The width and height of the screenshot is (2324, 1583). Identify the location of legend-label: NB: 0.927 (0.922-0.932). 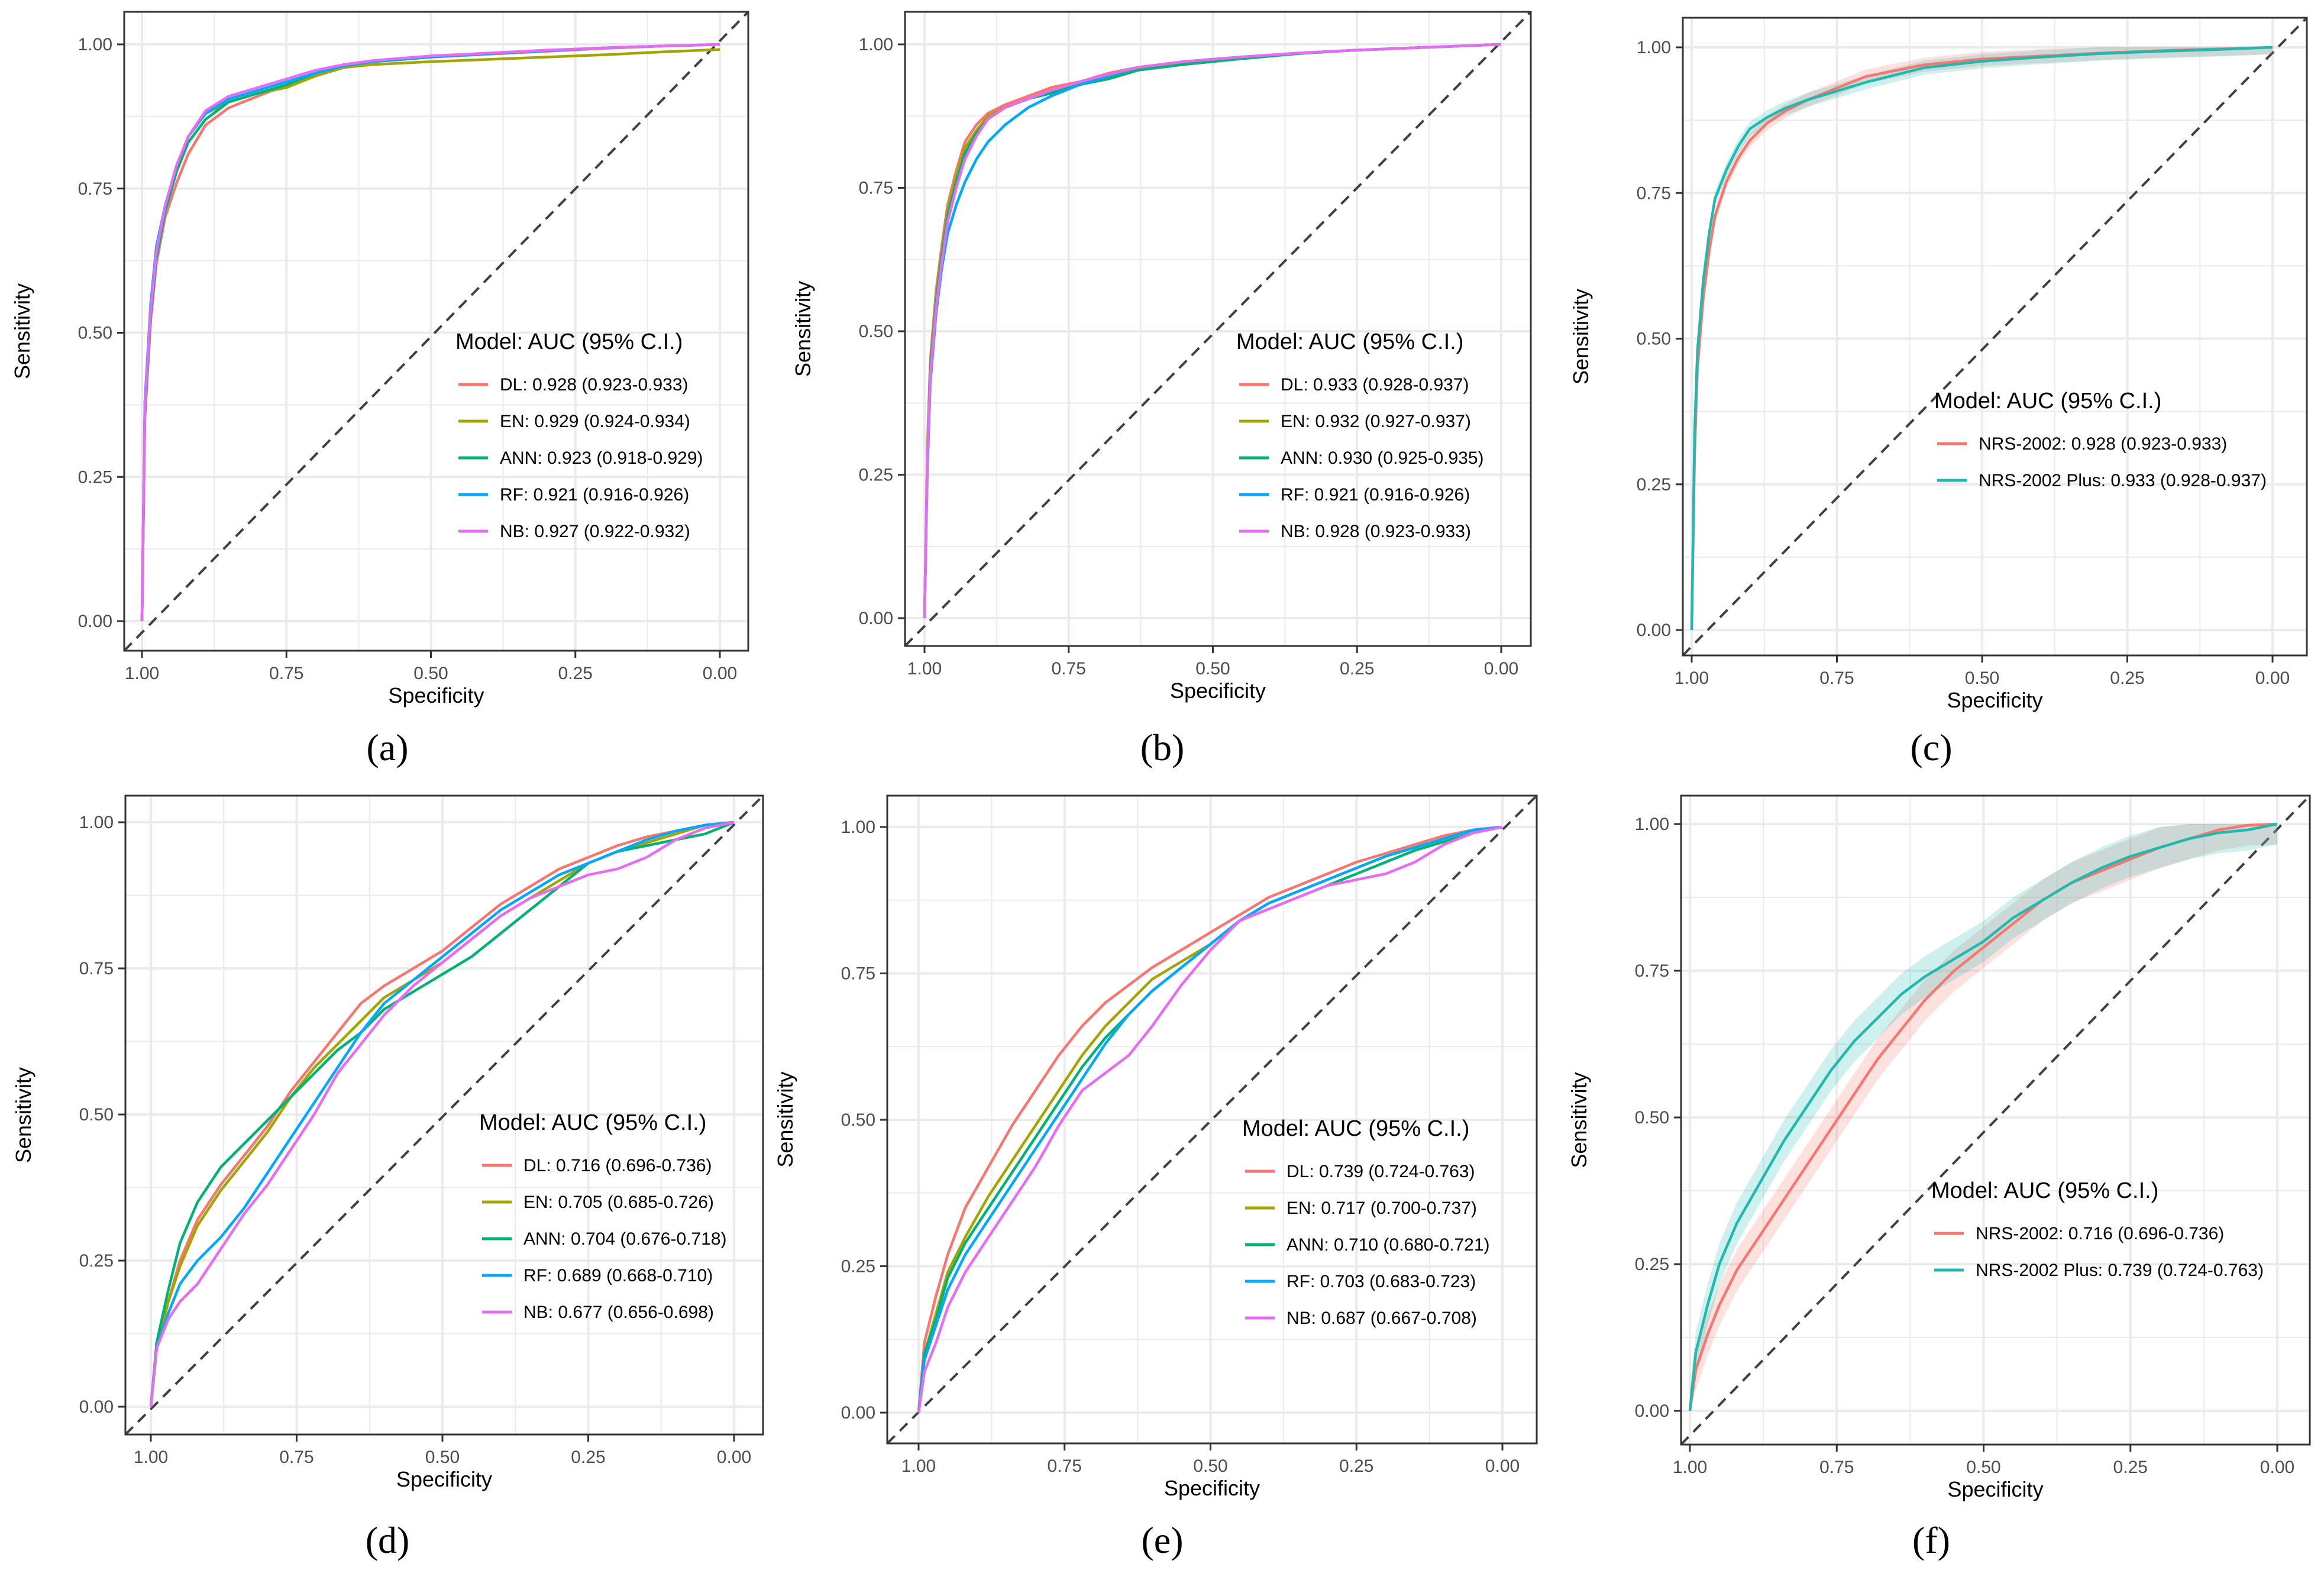
(595, 531).